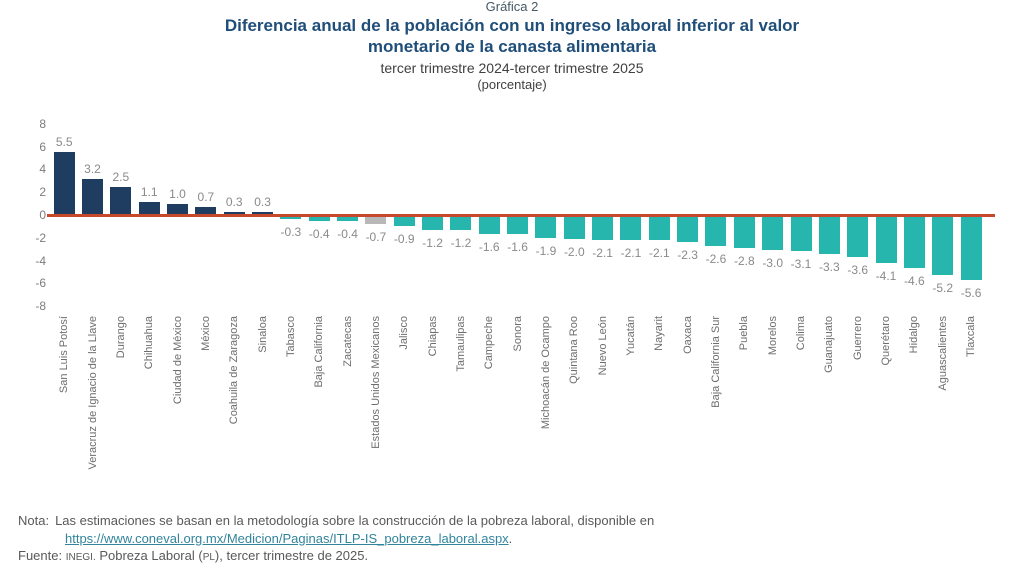  What do you see at coordinates (291, 555) in the screenshot?
I see `fuente-end: ), tercer trimestre de 2025.` at bounding box center [291, 555].